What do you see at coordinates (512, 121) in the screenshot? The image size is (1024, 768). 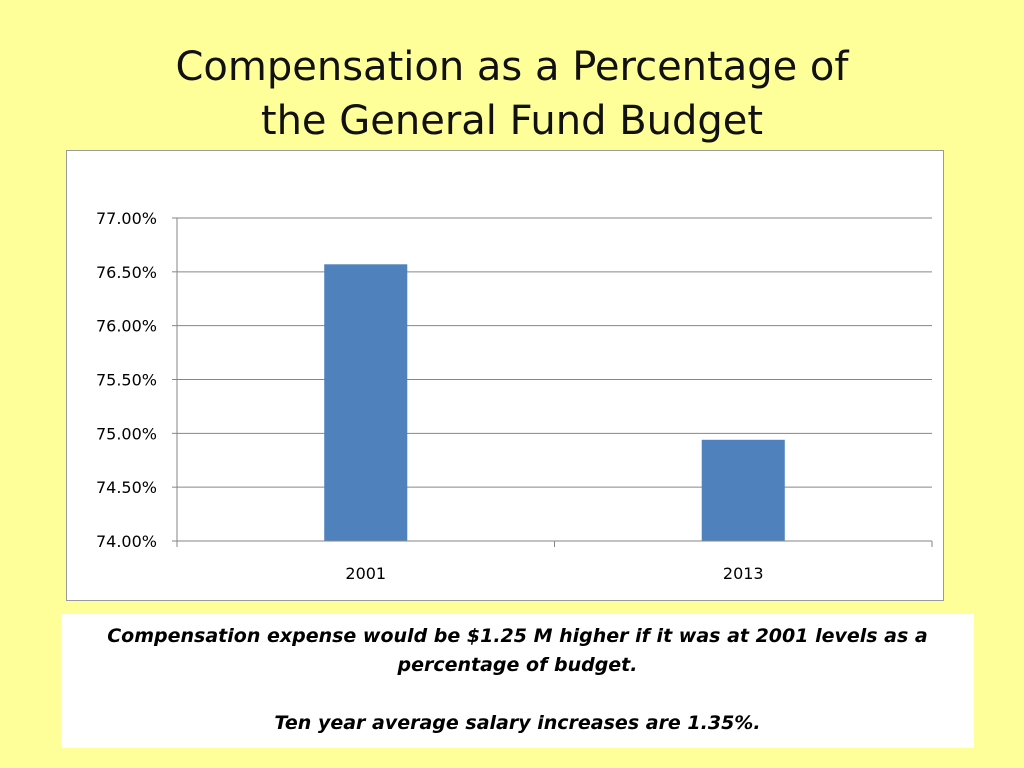 I see `title-line-2: the General Fund Budget` at bounding box center [512, 121].